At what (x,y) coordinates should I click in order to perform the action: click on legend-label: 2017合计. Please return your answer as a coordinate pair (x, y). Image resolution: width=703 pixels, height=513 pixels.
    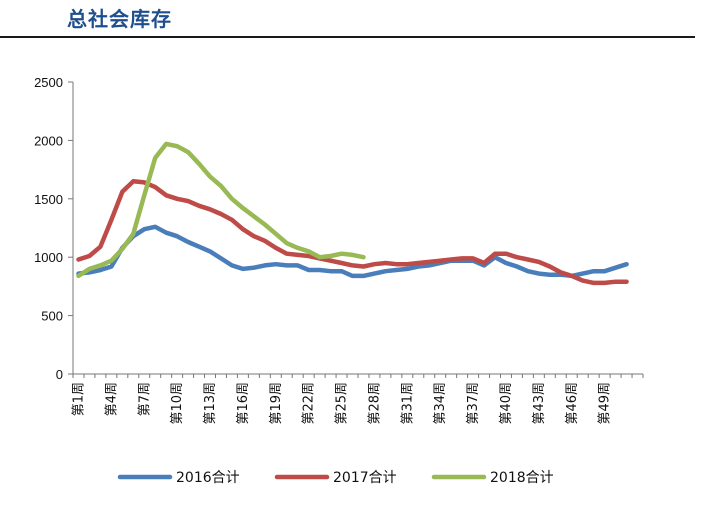
    Looking at the image, I should click on (365, 478).